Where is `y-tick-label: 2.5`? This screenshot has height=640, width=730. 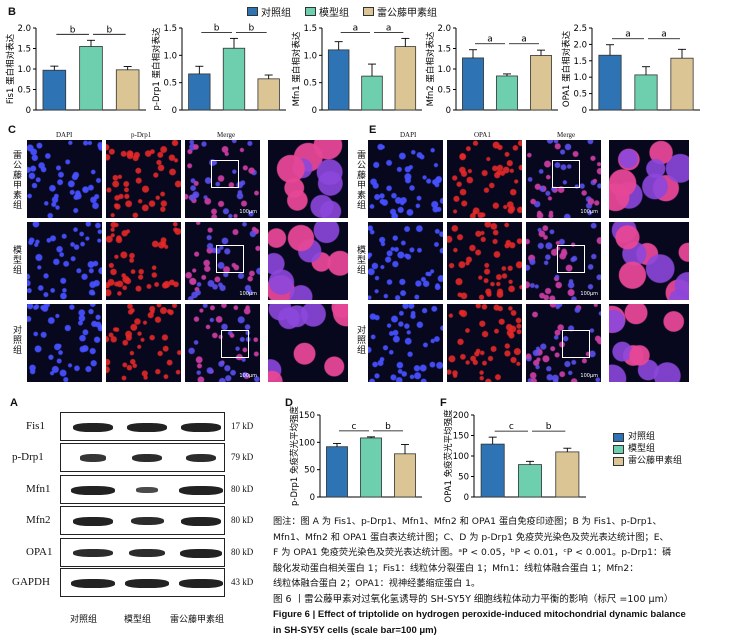
y-tick-label: 2.5 is located at coordinates (580, 29).